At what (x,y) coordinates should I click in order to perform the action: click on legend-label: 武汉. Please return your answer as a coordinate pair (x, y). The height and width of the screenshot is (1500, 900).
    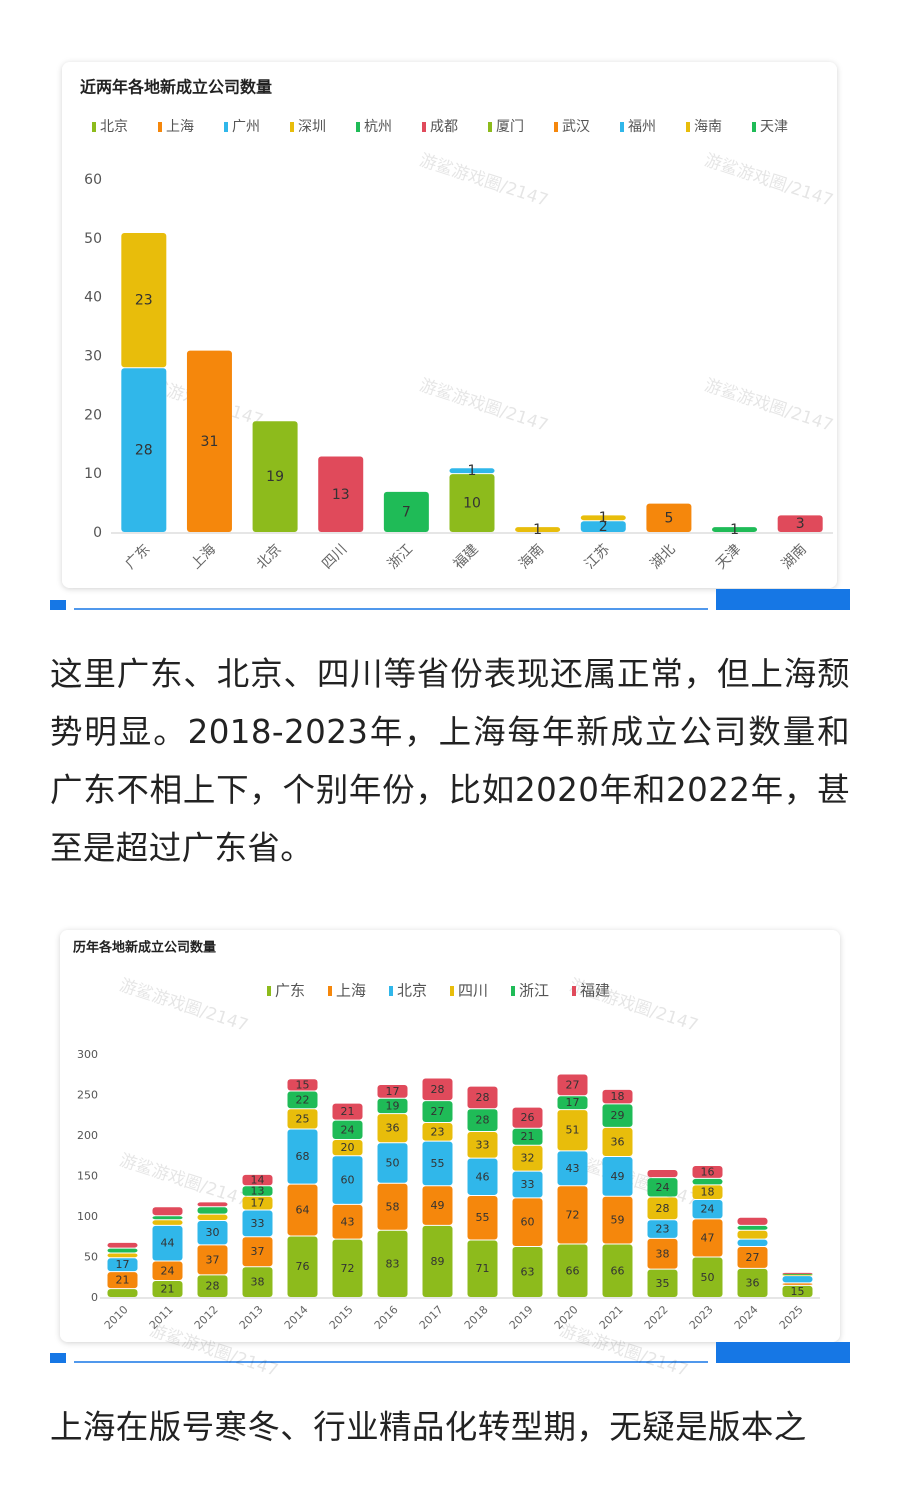
    Looking at the image, I should click on (576, 127).